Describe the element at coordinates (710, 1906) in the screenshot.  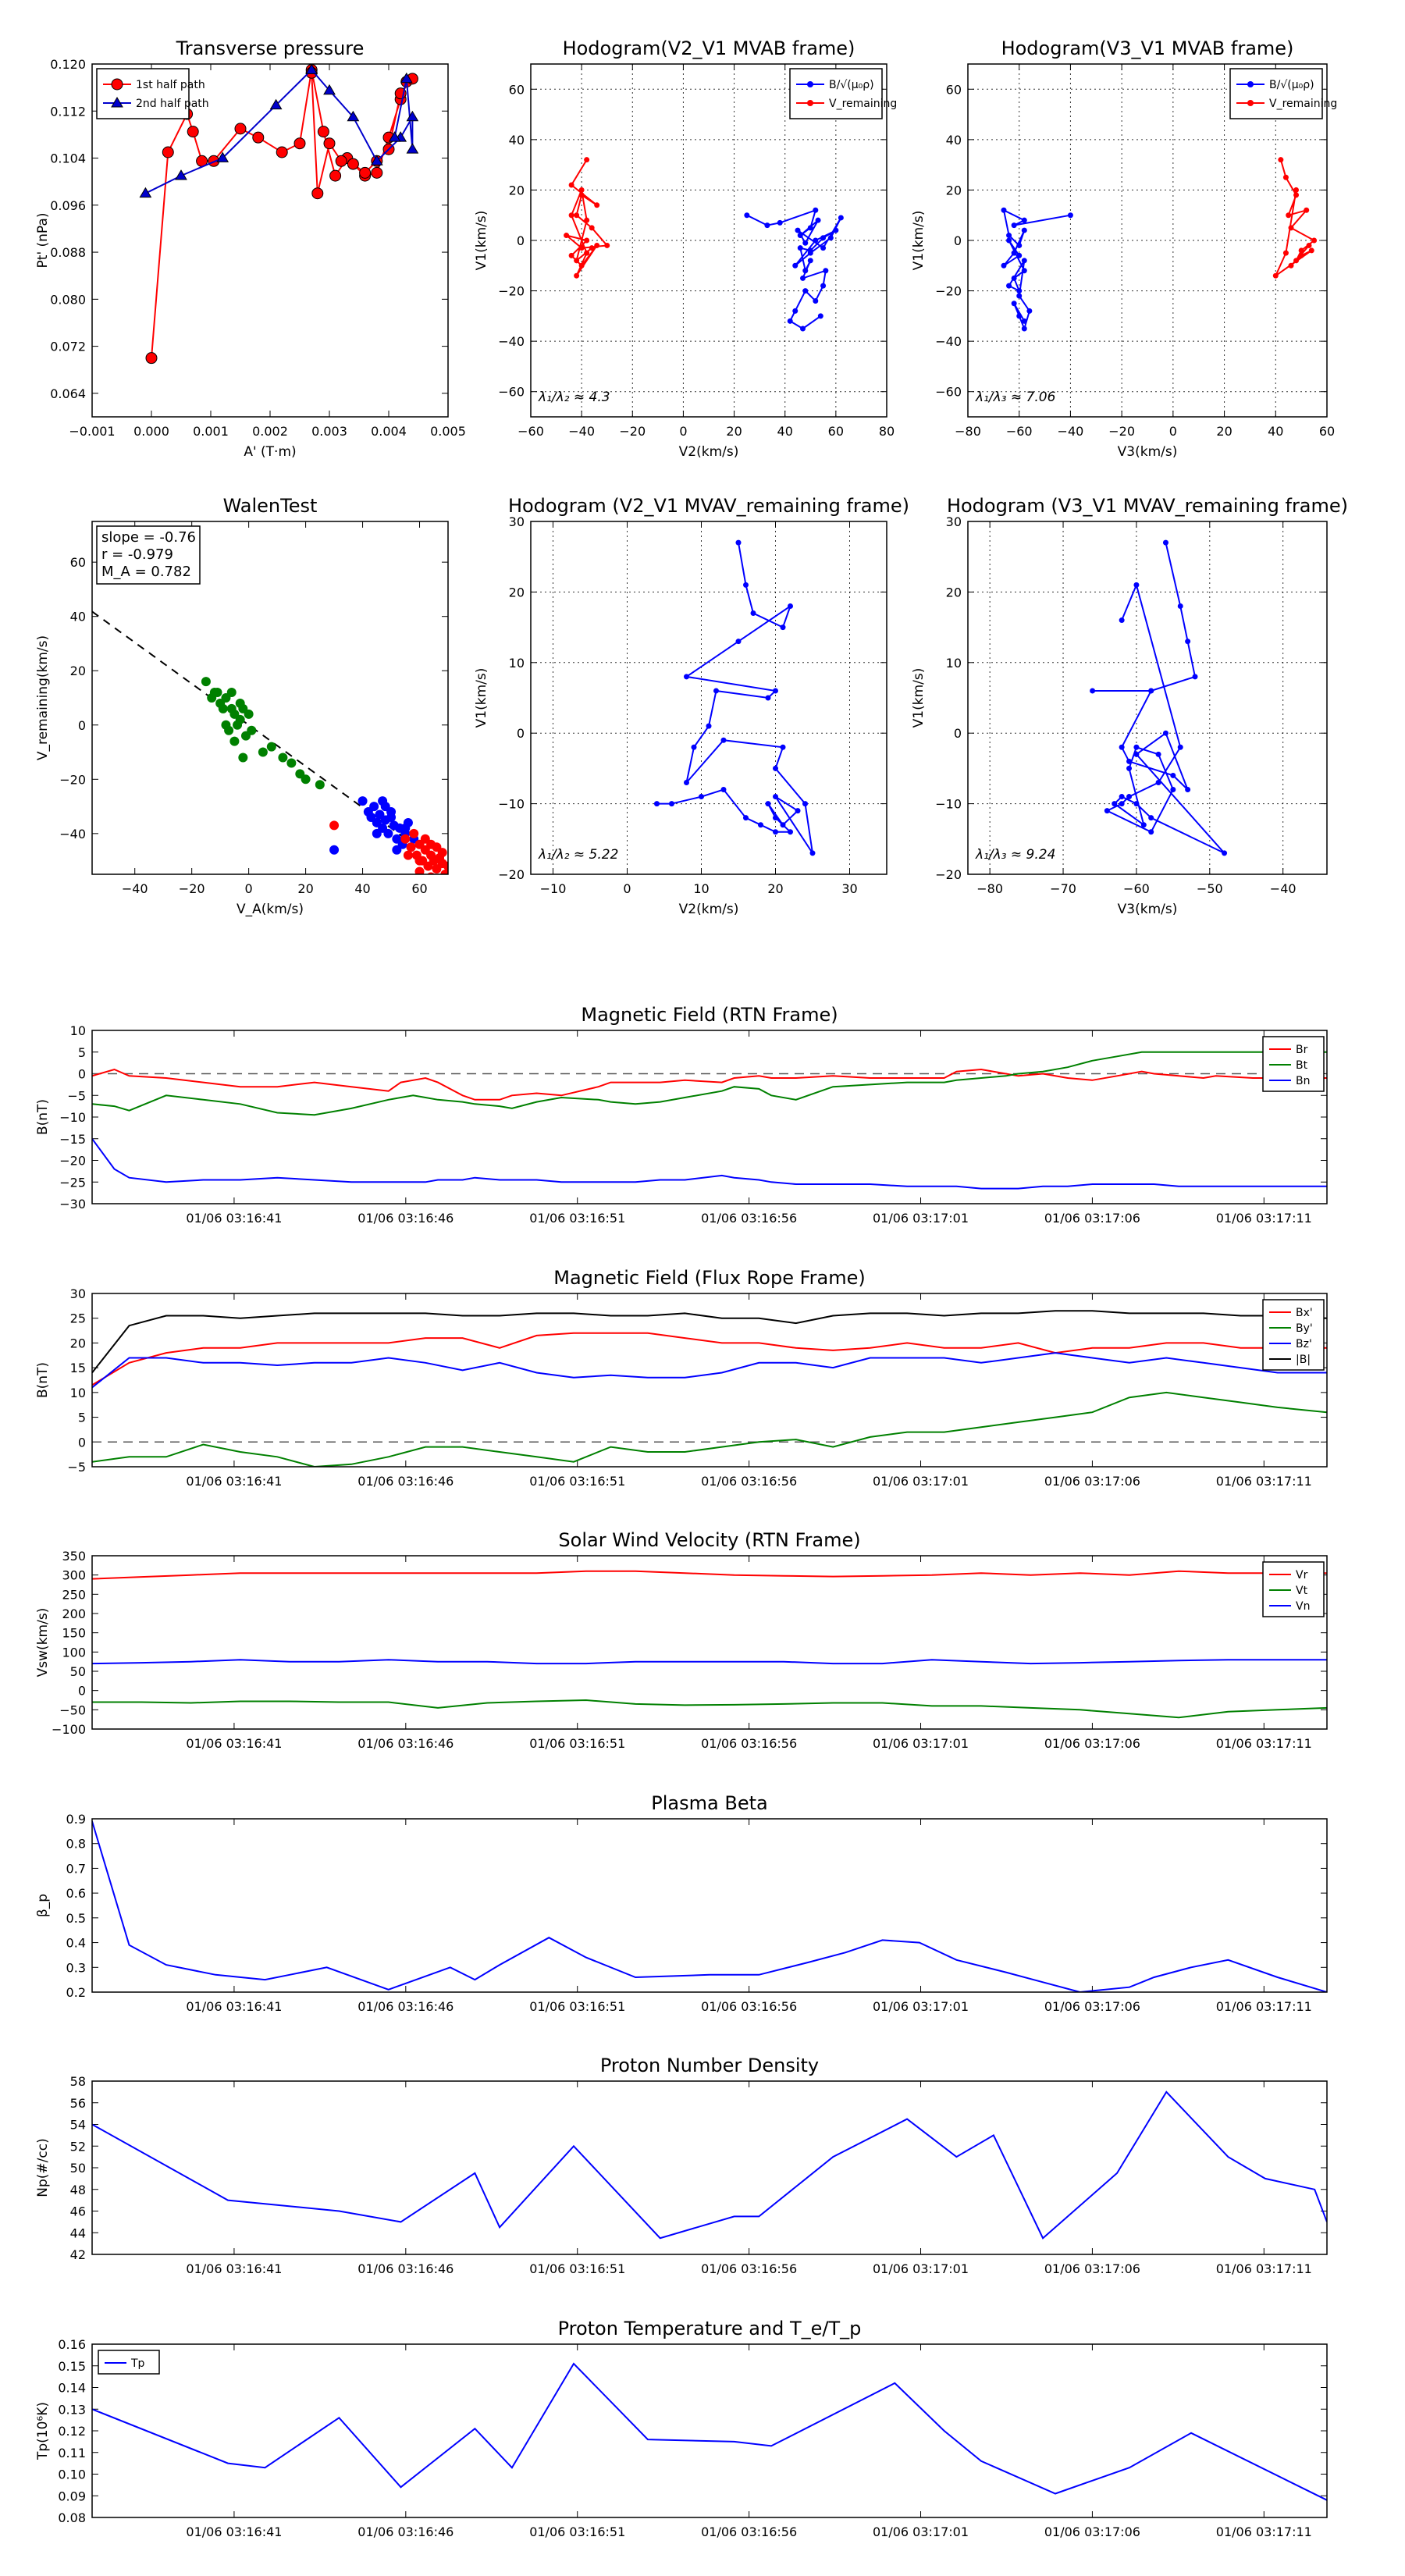
I see `series-line--` at that location.